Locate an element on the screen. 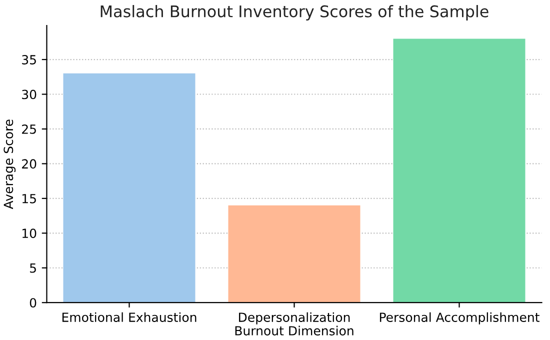 This screenshot has width=550, height=340. chart-title: Maslach Burnout Inventory Scores of the Sample is located at coordinates (294, 12).